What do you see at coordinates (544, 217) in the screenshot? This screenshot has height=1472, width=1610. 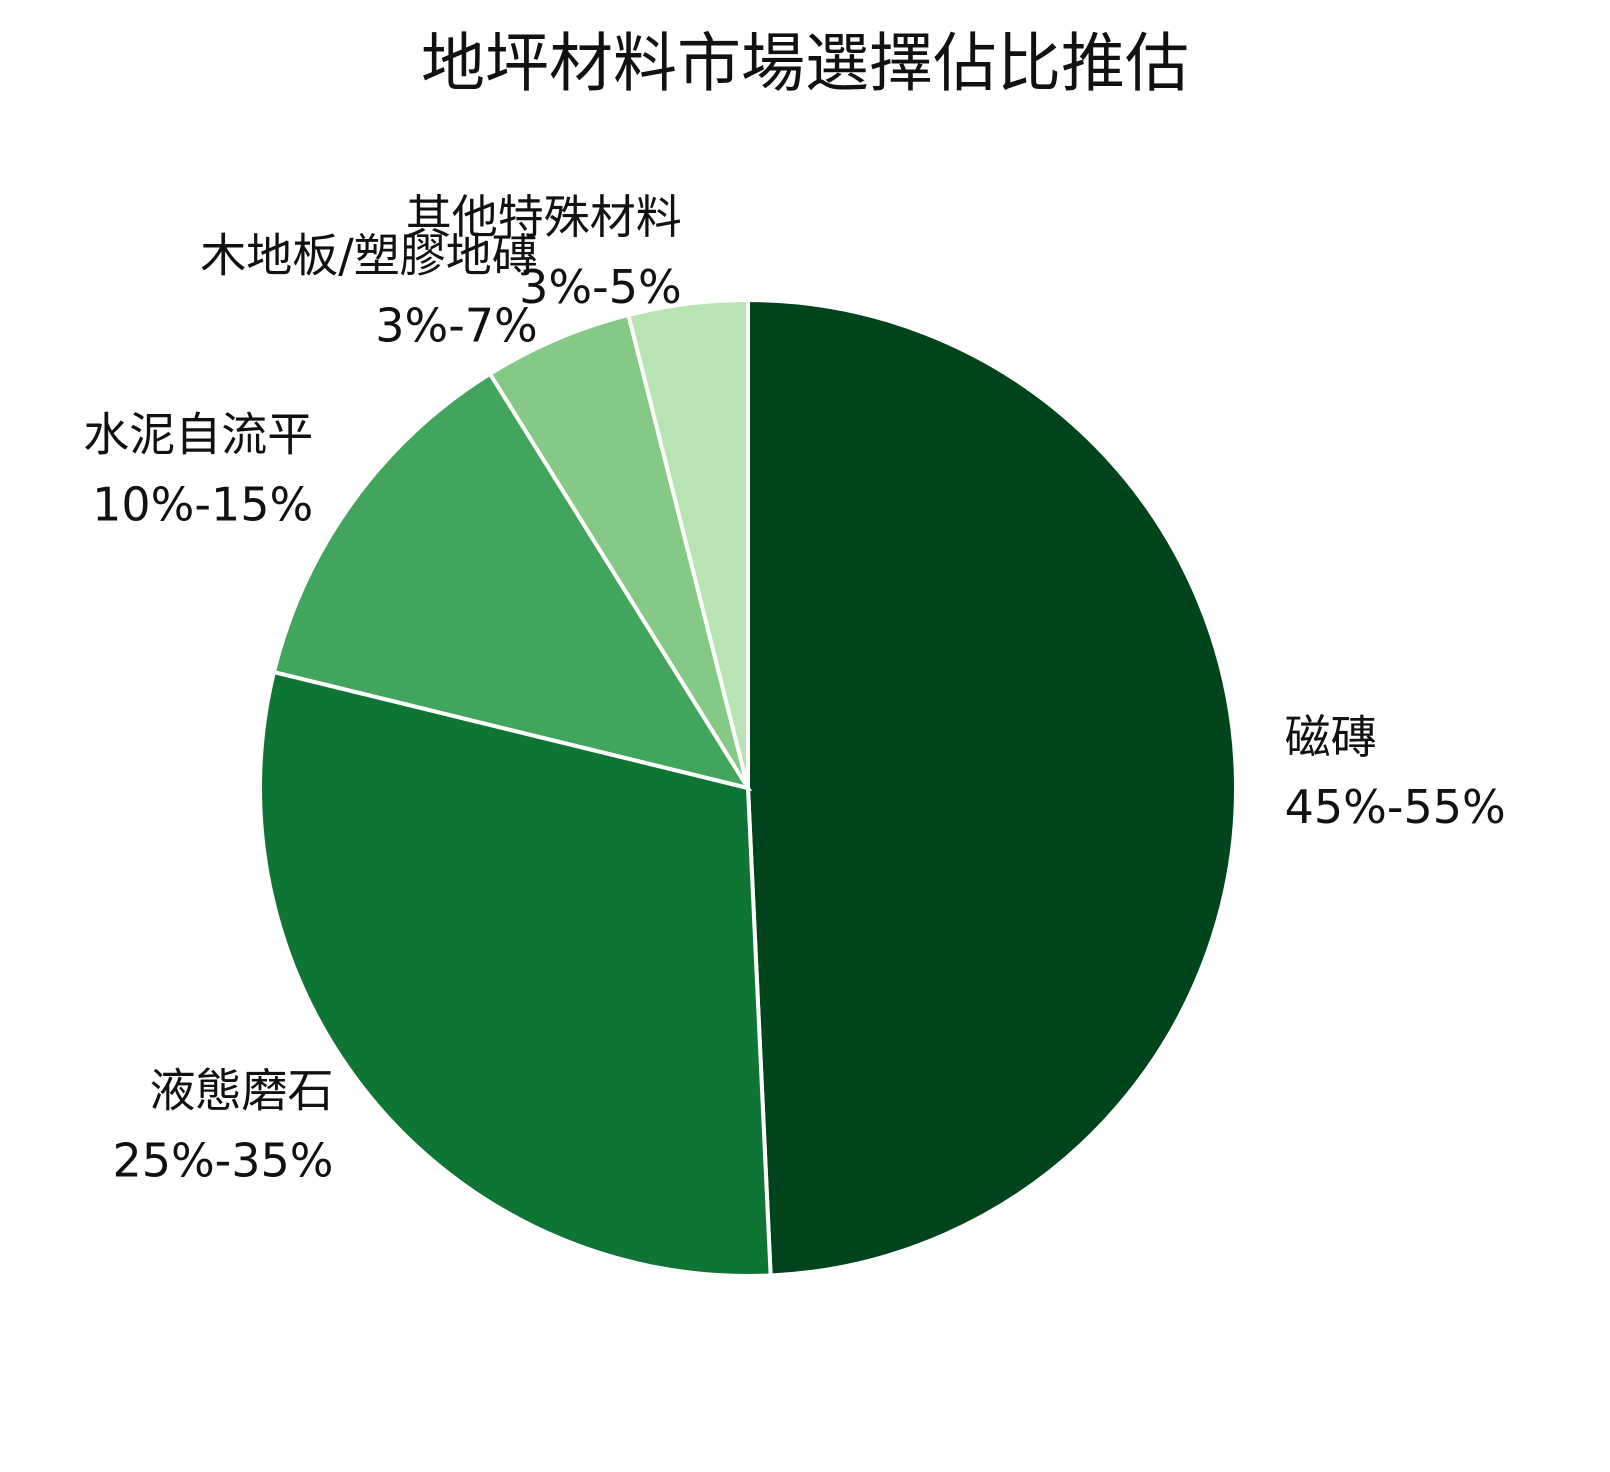 I see `slice-label: 其他特殊材料` at bounding box center [544, 217].